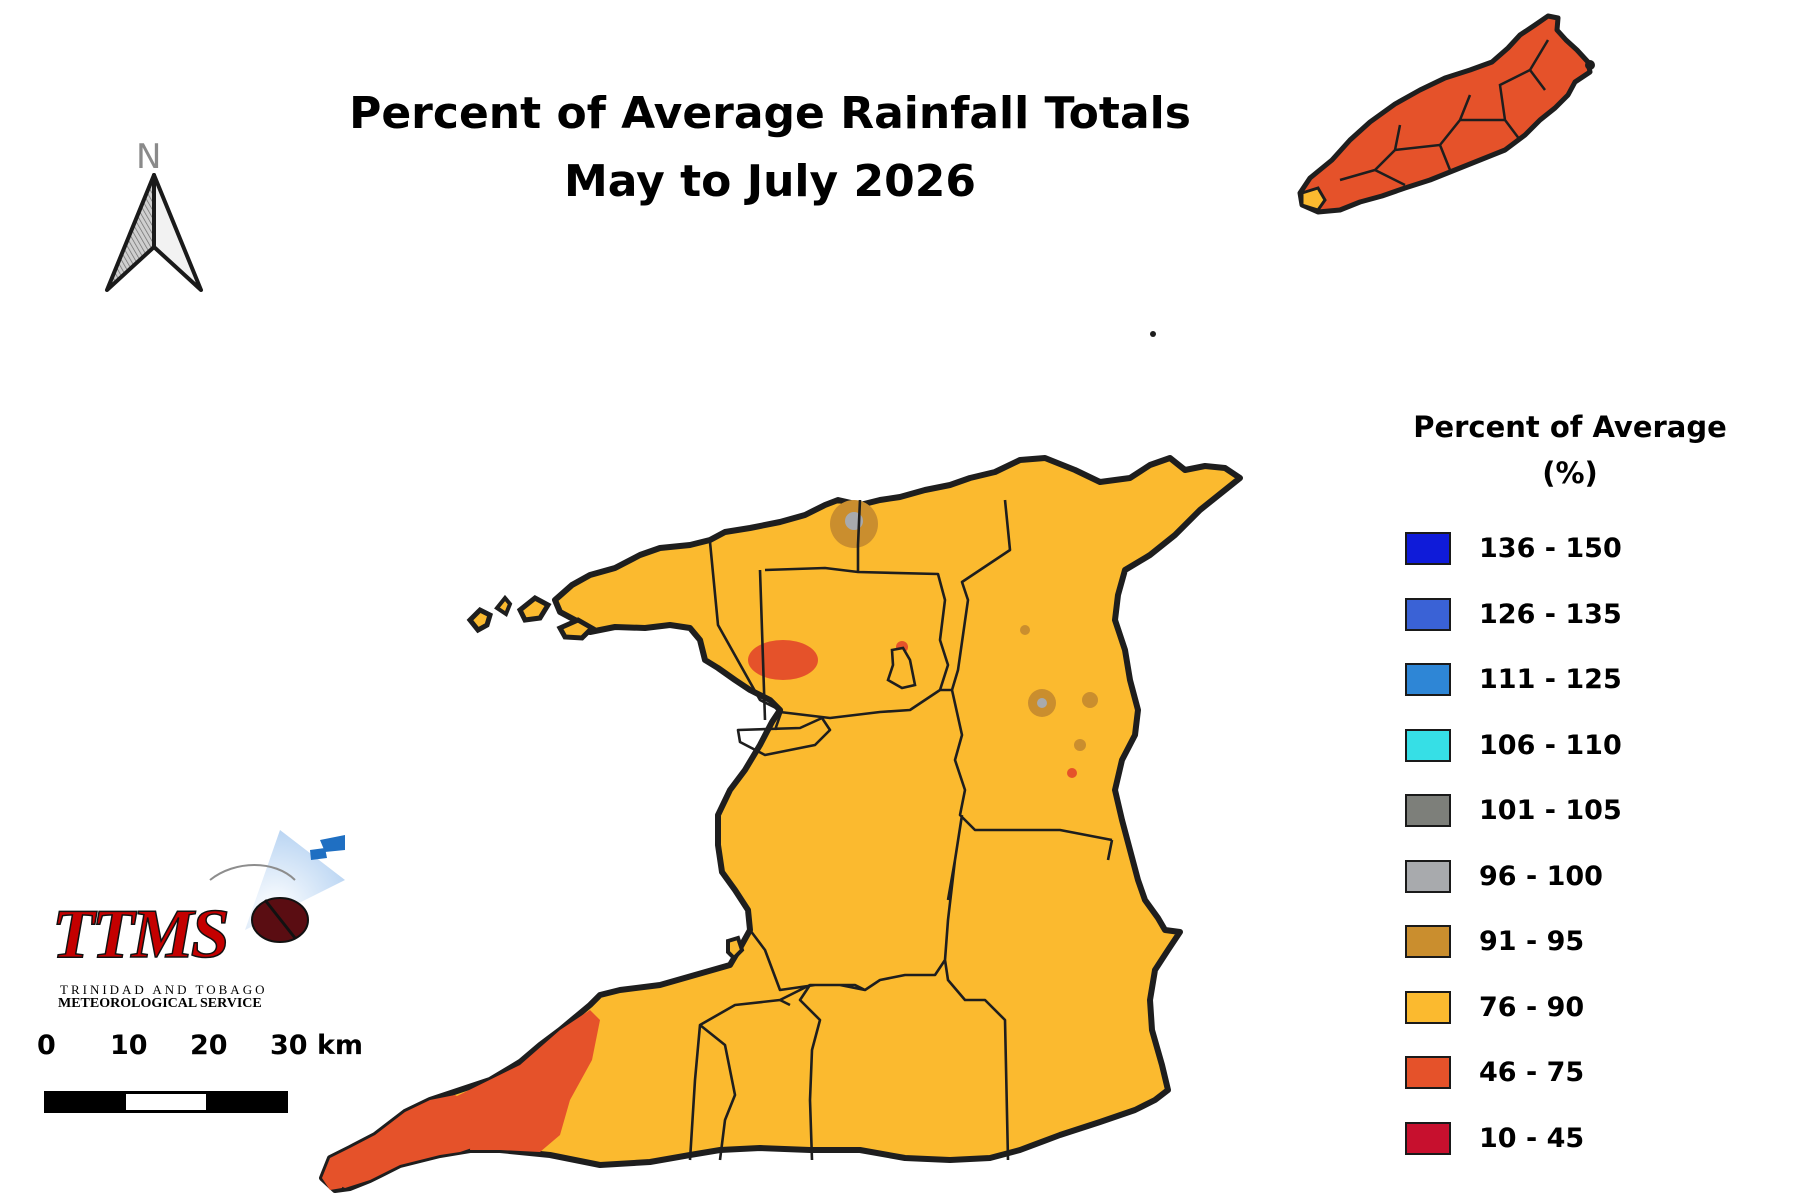 The image size is (1800, 1200). Describe the element at coordinates (1570, 427) in the screenshot. I see `legend-title-line1: Percent of Average` at that location.